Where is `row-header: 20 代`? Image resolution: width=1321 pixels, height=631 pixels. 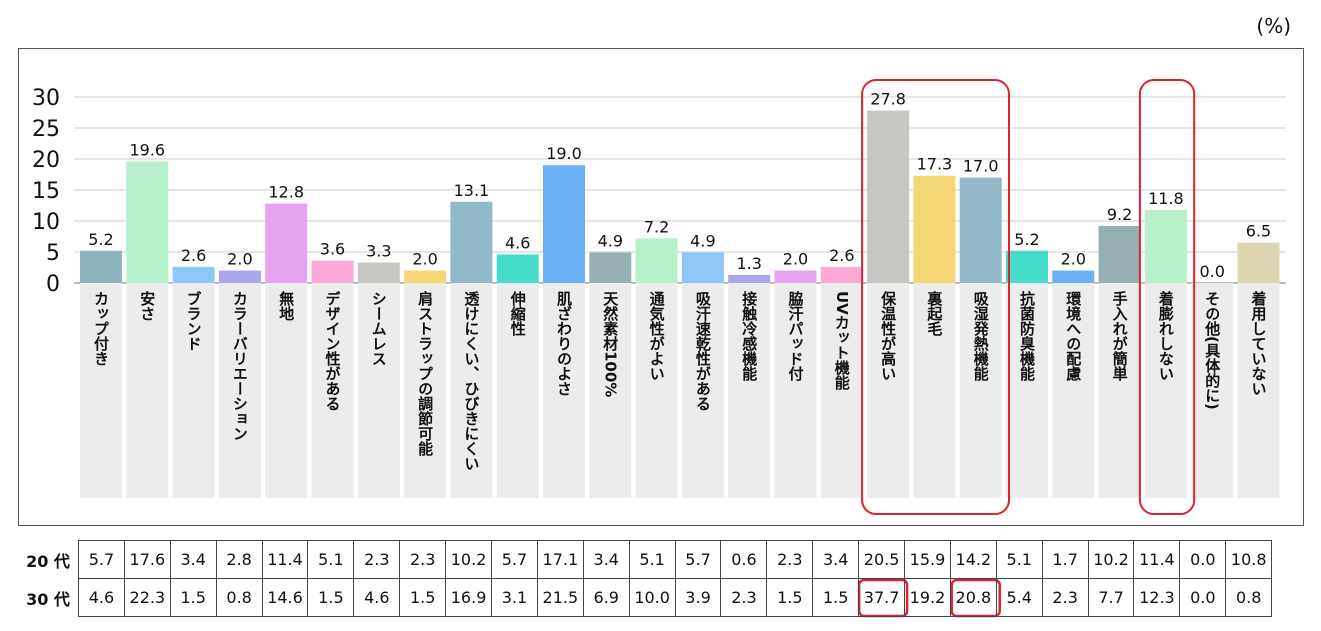 row-header: 20 代 is located at coordinates (48, 561).